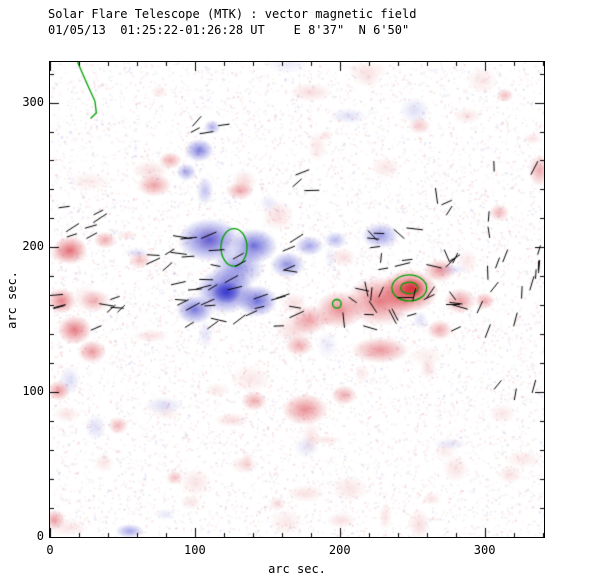 This screenshot has height=585, width=612. What do you see at coordinates (297, 569) in the screenshot?
I see `x-axis-label: arc sec.` at bounding box center [297, 569].